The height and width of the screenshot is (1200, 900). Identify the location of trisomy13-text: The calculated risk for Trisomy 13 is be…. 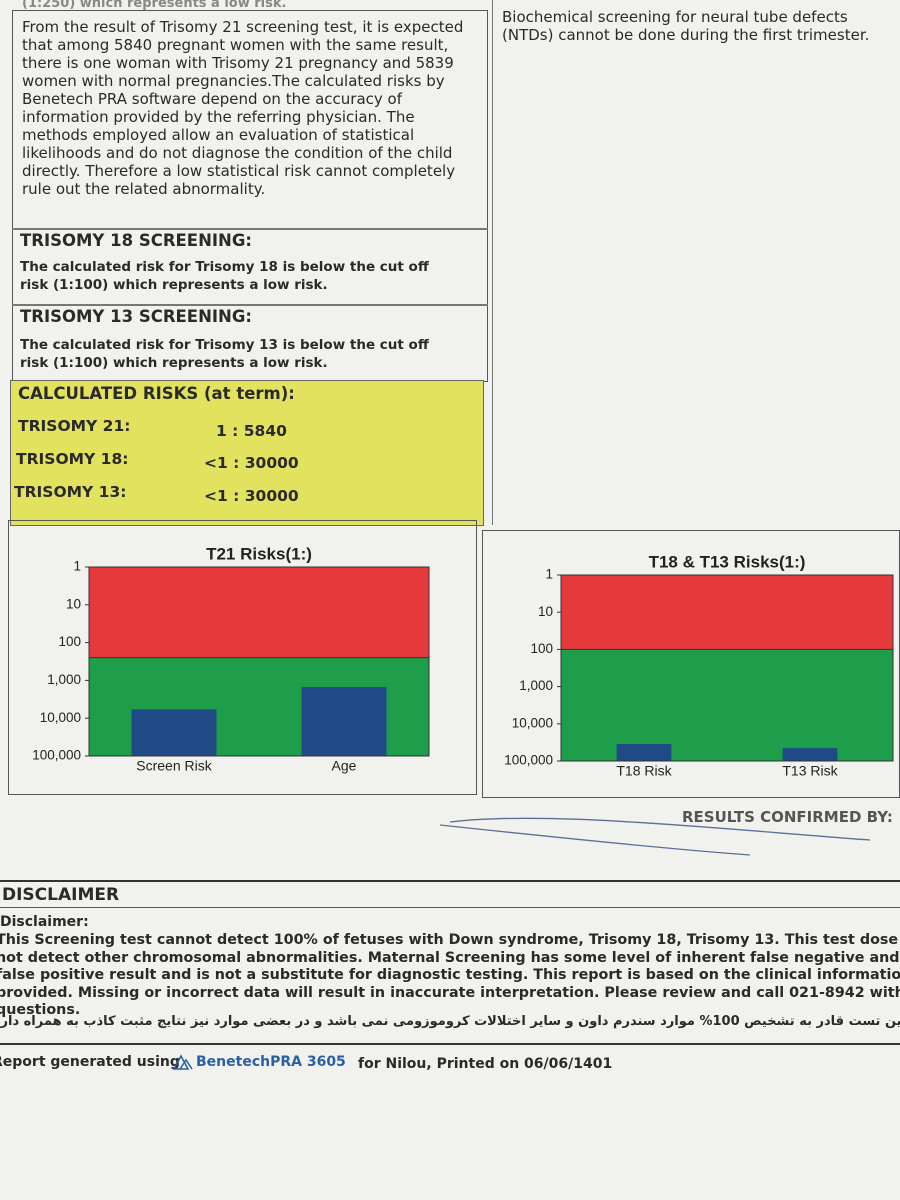
(224, 354).